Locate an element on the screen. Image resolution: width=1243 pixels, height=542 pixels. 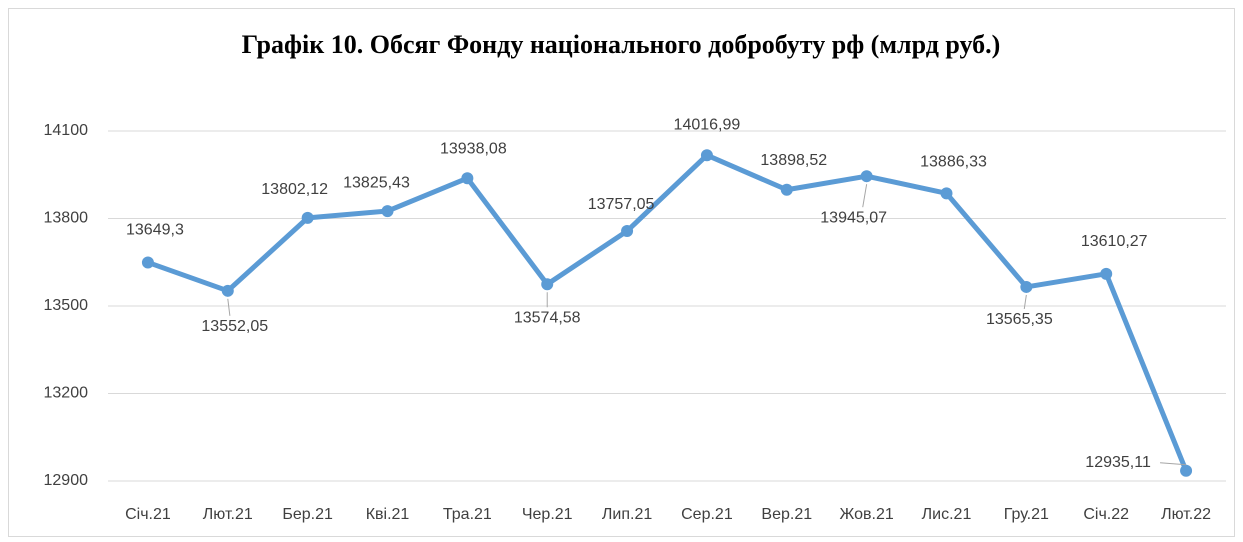
data-label: 14016,99 is located at coordinates (707, 124).